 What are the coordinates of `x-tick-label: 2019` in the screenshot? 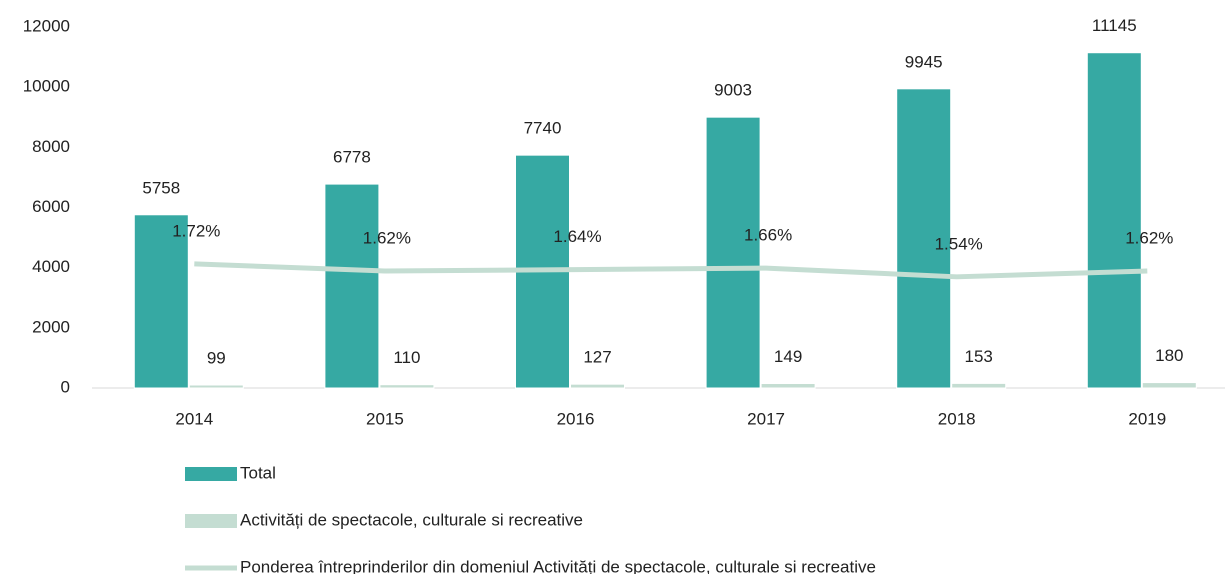 It's located at (1147, 418).